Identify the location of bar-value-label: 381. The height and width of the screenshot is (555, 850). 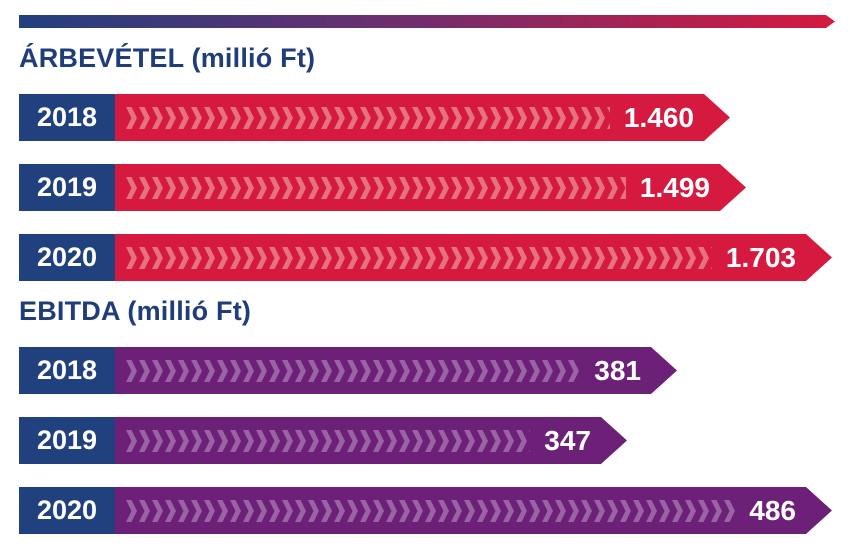
(617, 370).